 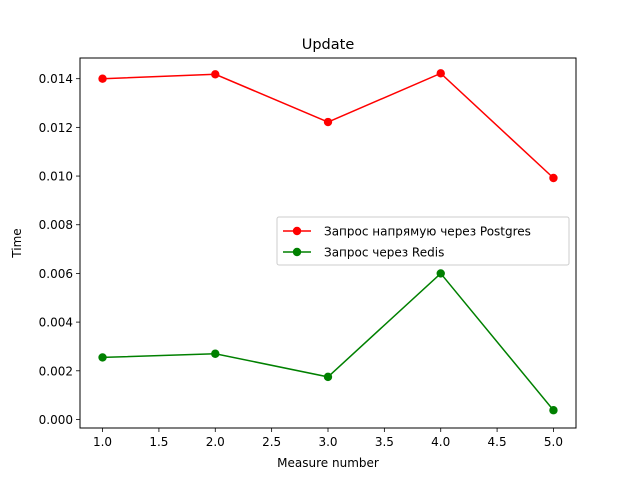 What do you see at coordinates (297, 231) in the screenshot?
I see `legend-marker-postgres` at bounding box center [297, 231].